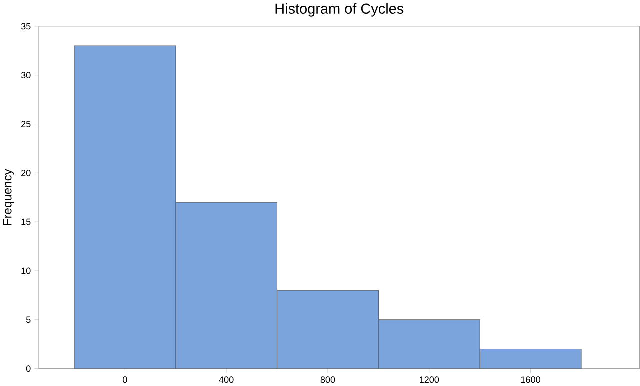  Describe the element at coordinates (28, 368) in the screenshot. I see `y-tick-label: 0` at that location.